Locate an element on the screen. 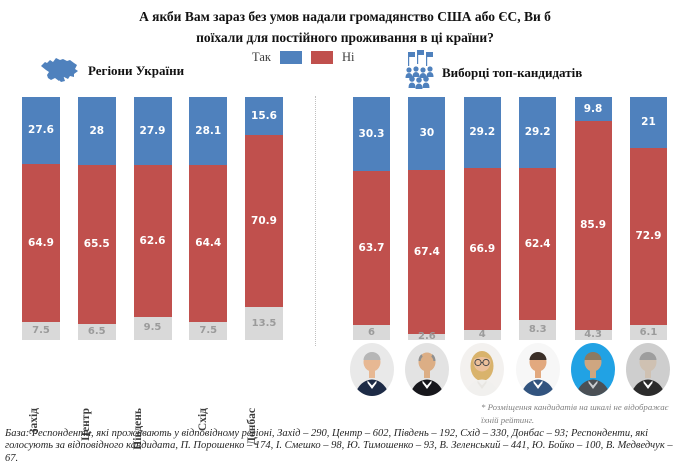 This screenshot has width=690, height=466. region-label-cell: Південь is located at coordinates (152, 398).